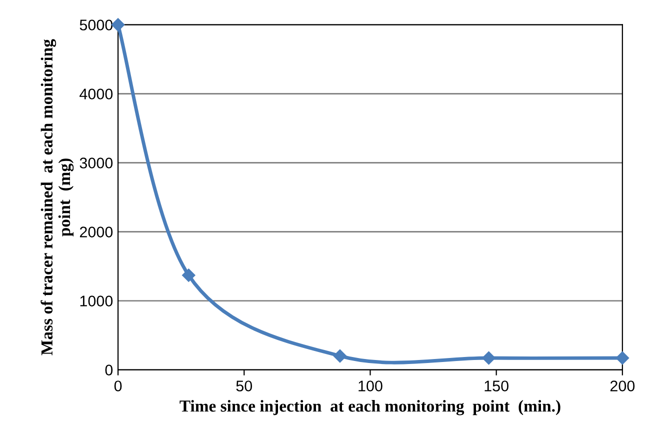  Describe the element at coordinates (496, 386) in the screenshot. I see `x-tick-label: 150` at that location.